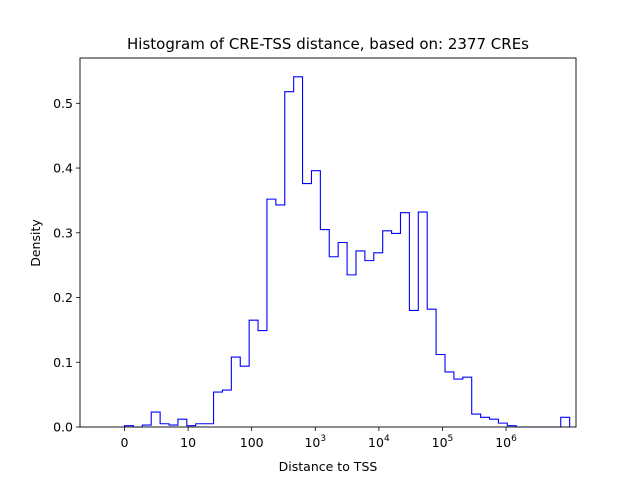 This screenshot has height=480, width=640. Describe the element at coordinates (125, 442) in the screenshot. I see `x-tick-label: 0` at that location.